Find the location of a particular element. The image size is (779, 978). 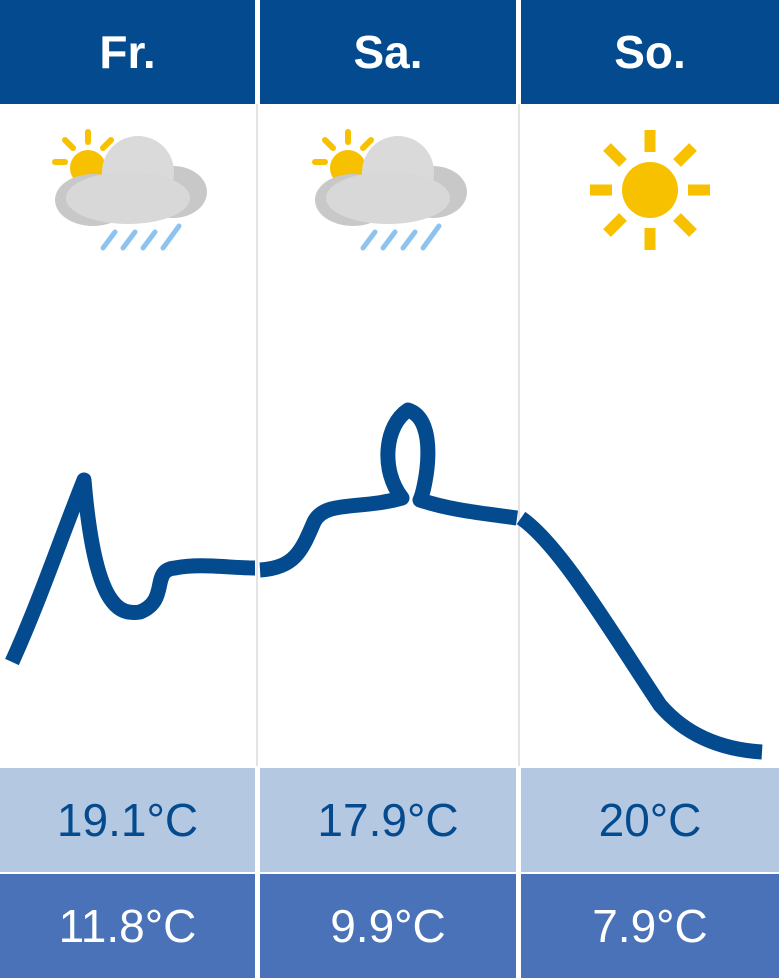

min-temperature: 9.9°C is located at coordinates (388, 926).